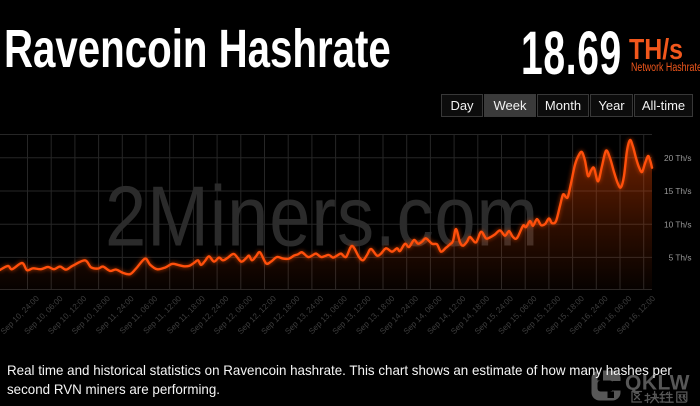 The height and width of the screenshot is (406, 700). Describe the element at coordinates (678, 224) in the screenshot. I see `svg-text: 10 Th/s` at that location.